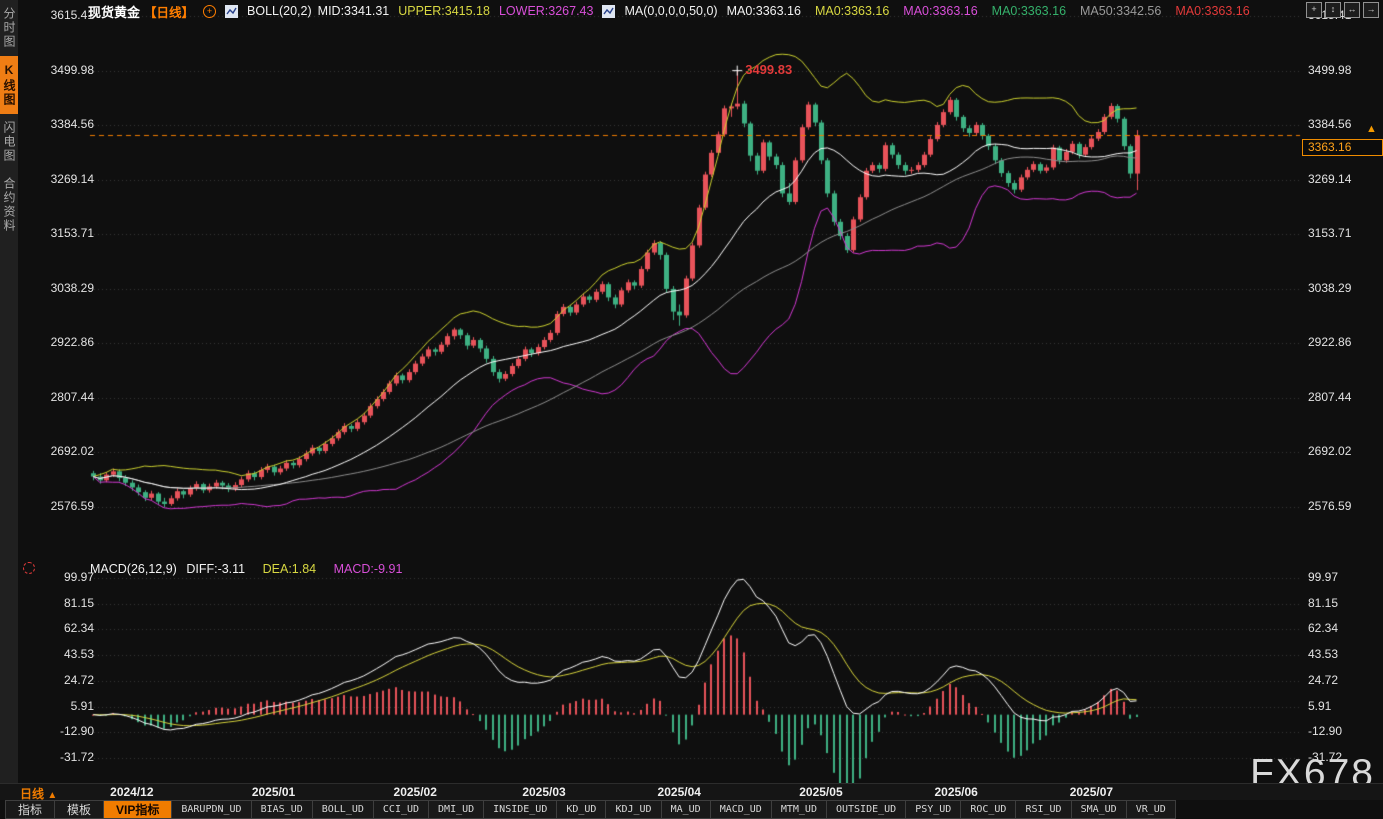 This screenshot has height=819, width=1383. What do you see at coordinates (29, 568) in the screenshot?
I see `macd-alert-icon` at bounding box center [29, 568].